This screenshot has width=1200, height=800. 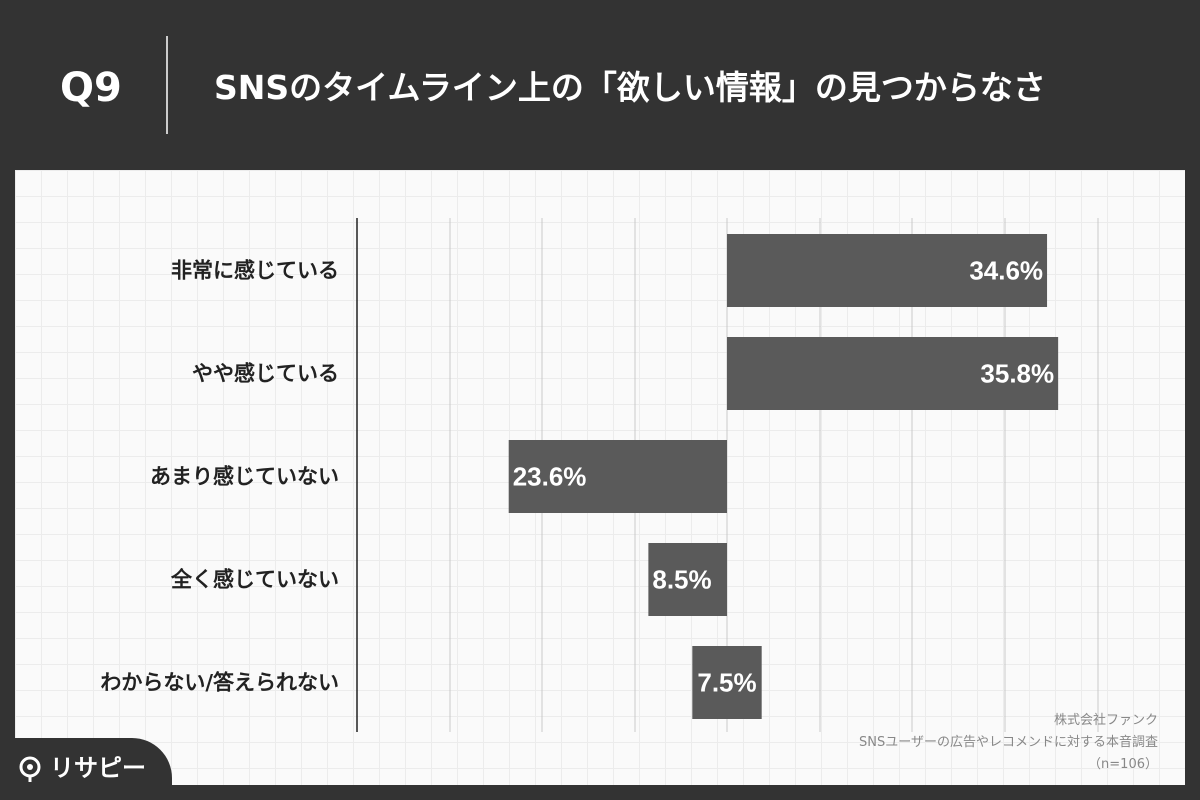 I want to click on chart-title: SNSのタイムライン上の「欲しい情報」の見つからなさ, so click(x=630, y=87).